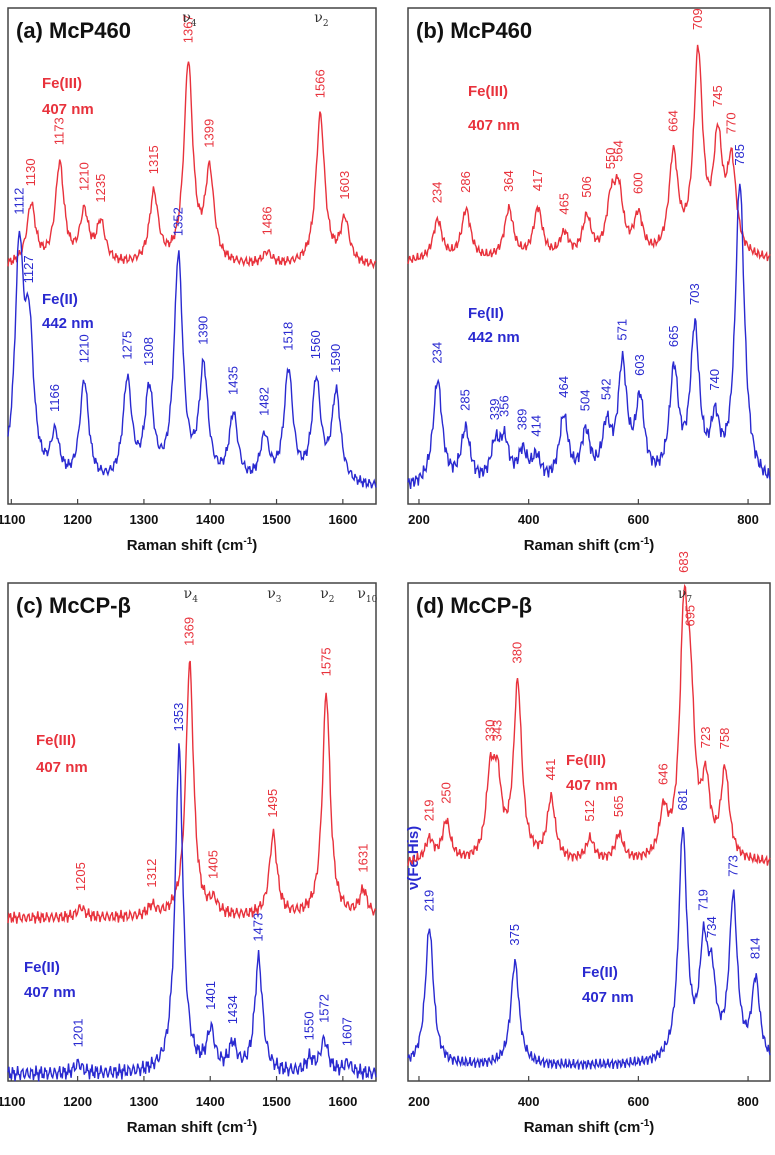 This screenshot has height=1155, width=775. I want to click on panel-b-peak-label: 664, so click(672, 121).